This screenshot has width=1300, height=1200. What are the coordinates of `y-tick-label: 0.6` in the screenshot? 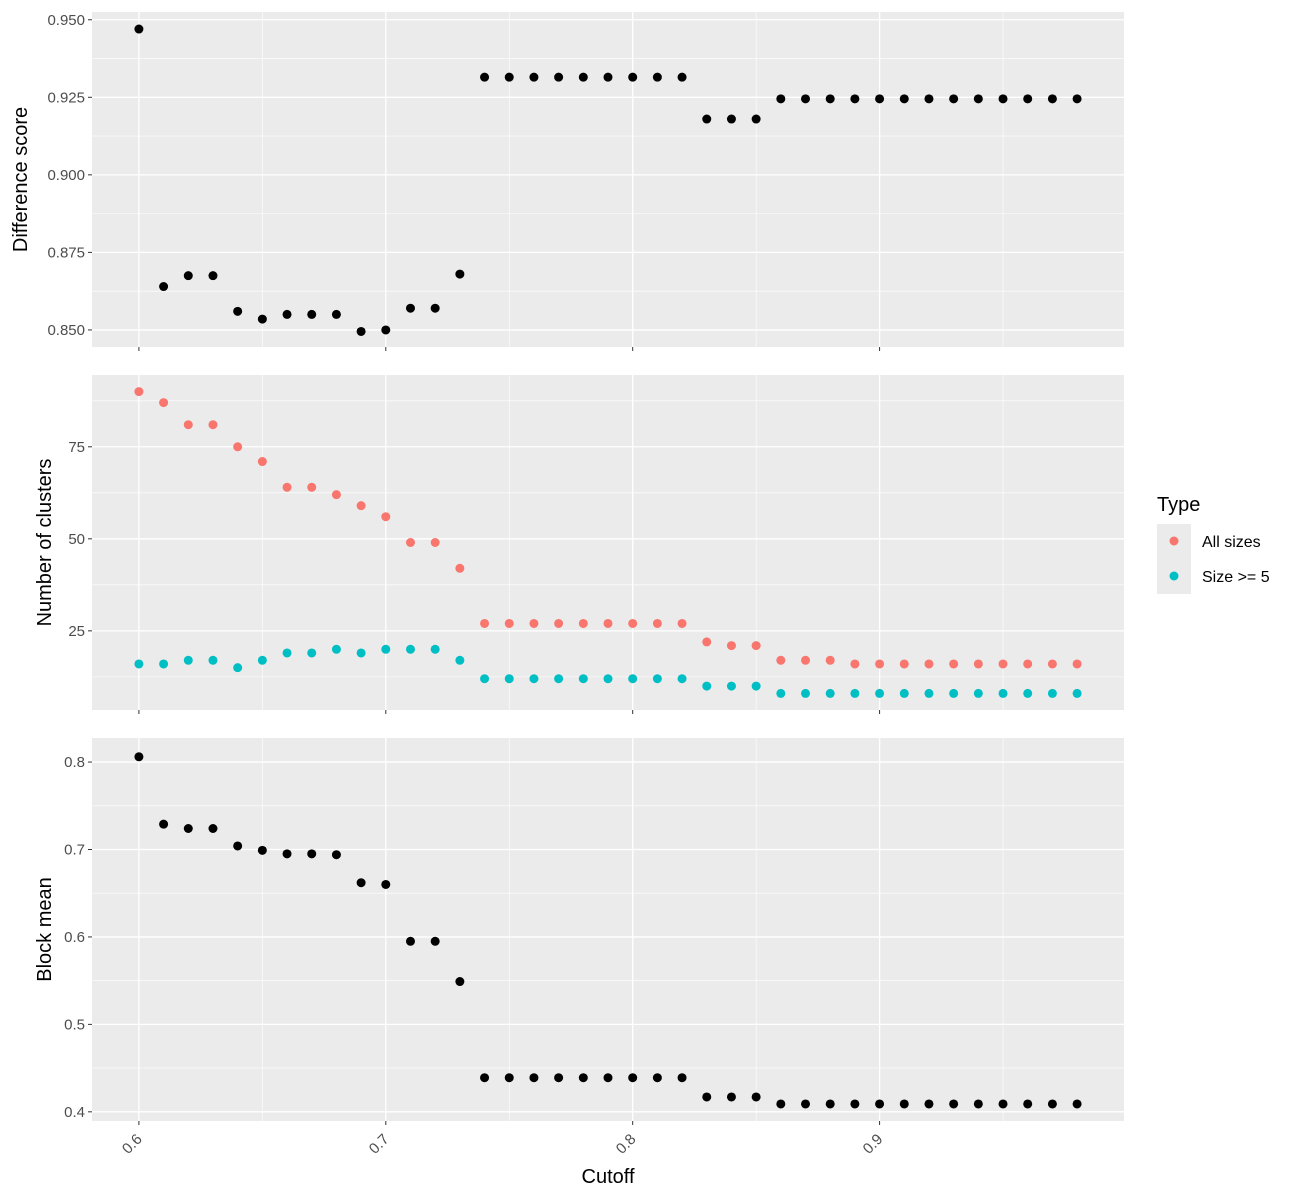 It's located at (74, 937).